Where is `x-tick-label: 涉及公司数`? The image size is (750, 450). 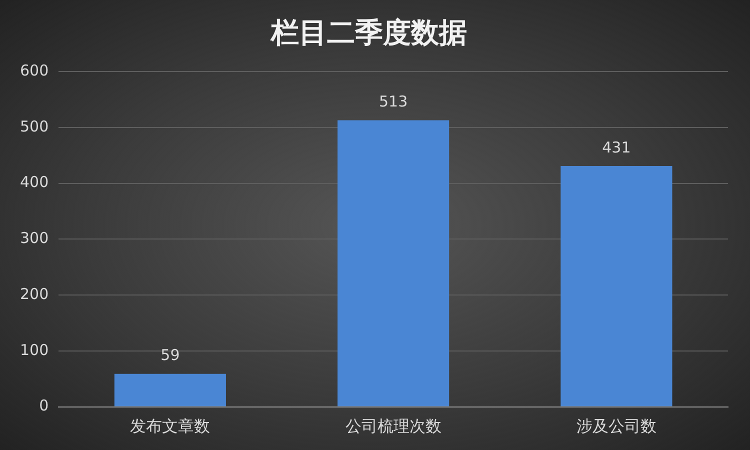 x-tick-label: 涉及公司数 is located at coordinates (616, 426).